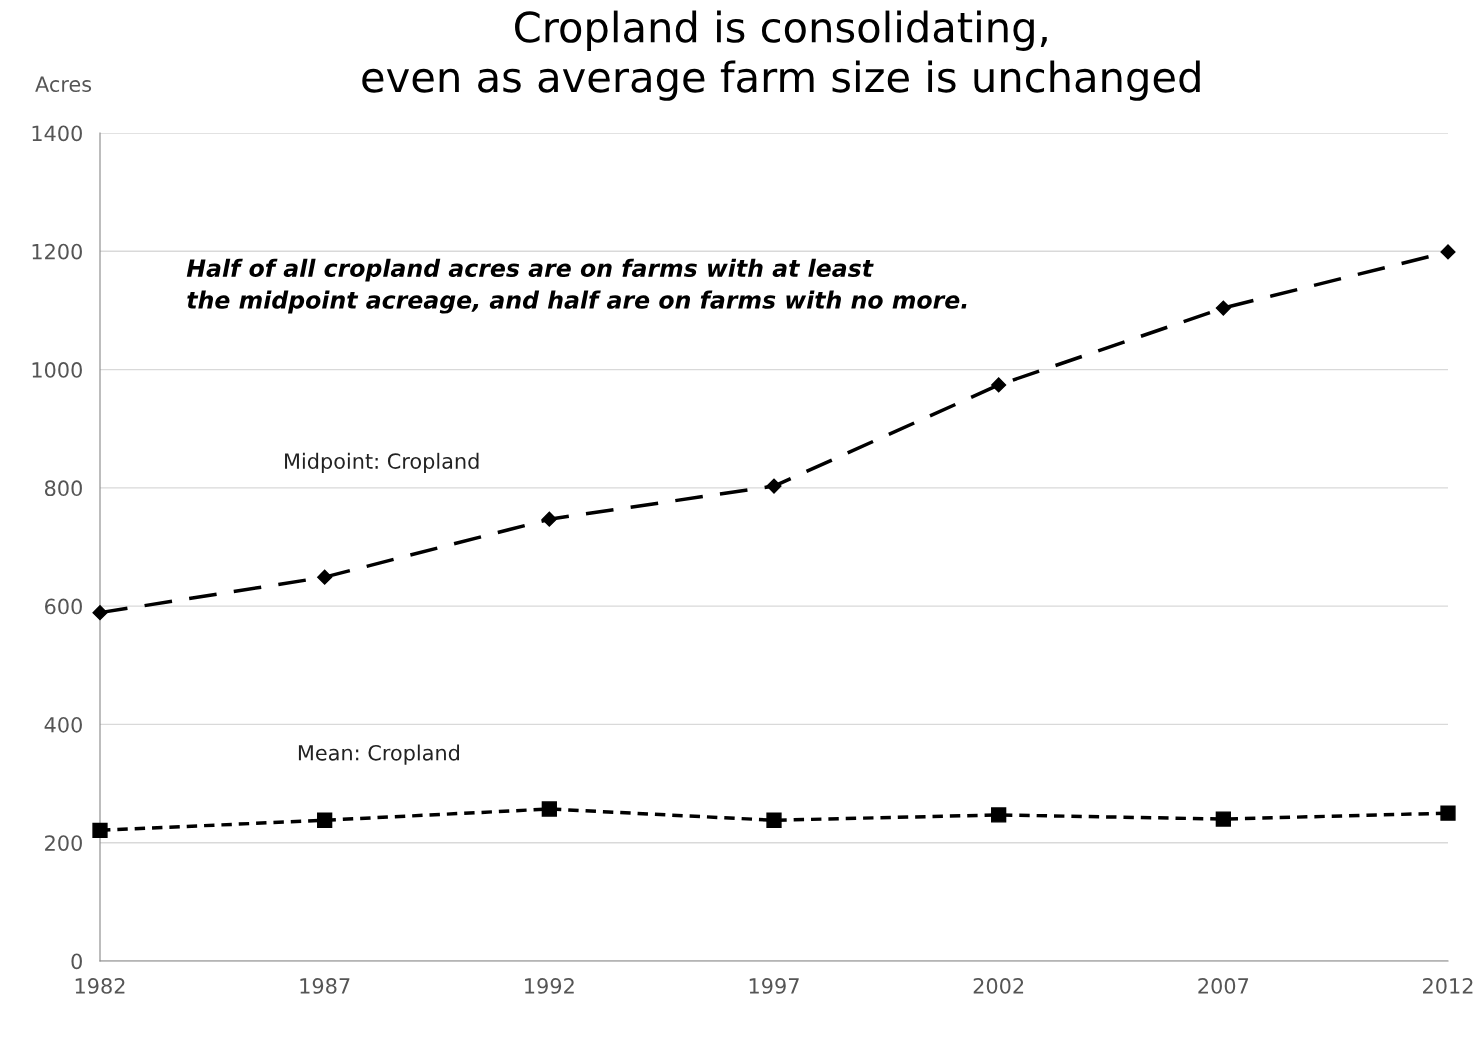 The width and height of the screenshot is (1475, 1058). What do you see at coordinates (100, 986) in the screenshot?
I see `x-tick-label: 1982` at bounding box center [100, 986].